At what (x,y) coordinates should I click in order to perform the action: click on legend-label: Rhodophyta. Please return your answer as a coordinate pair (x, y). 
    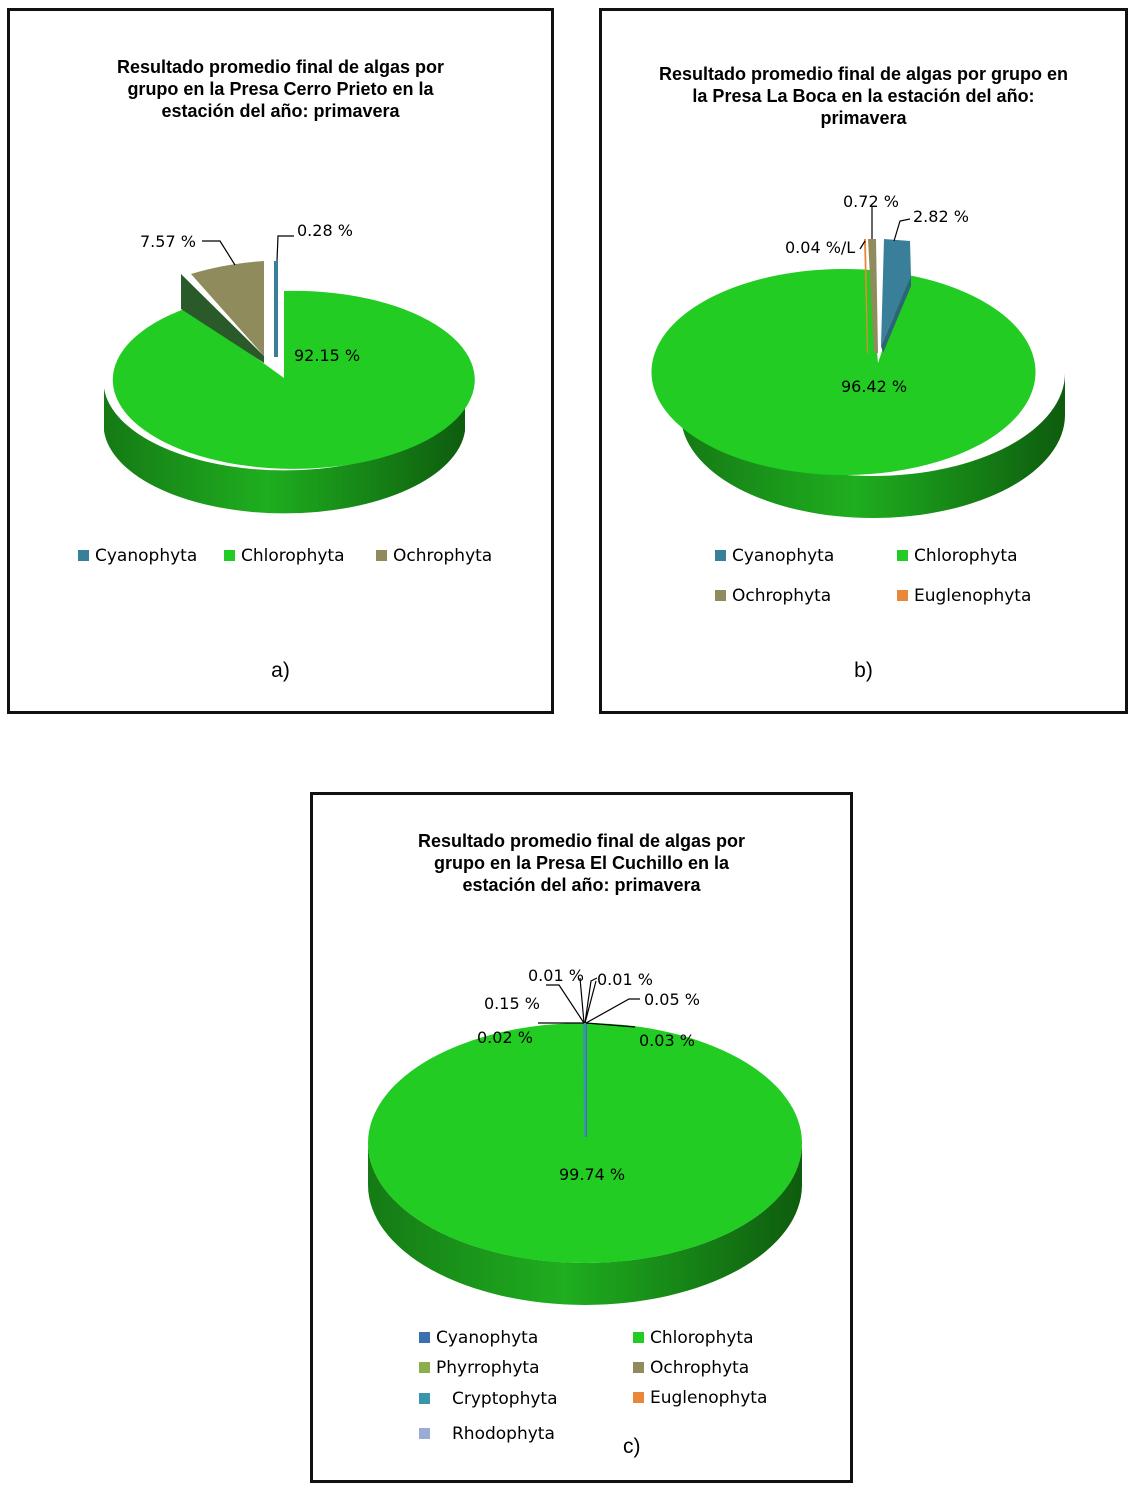
    Looking at the image, I should click on (503, 1434).